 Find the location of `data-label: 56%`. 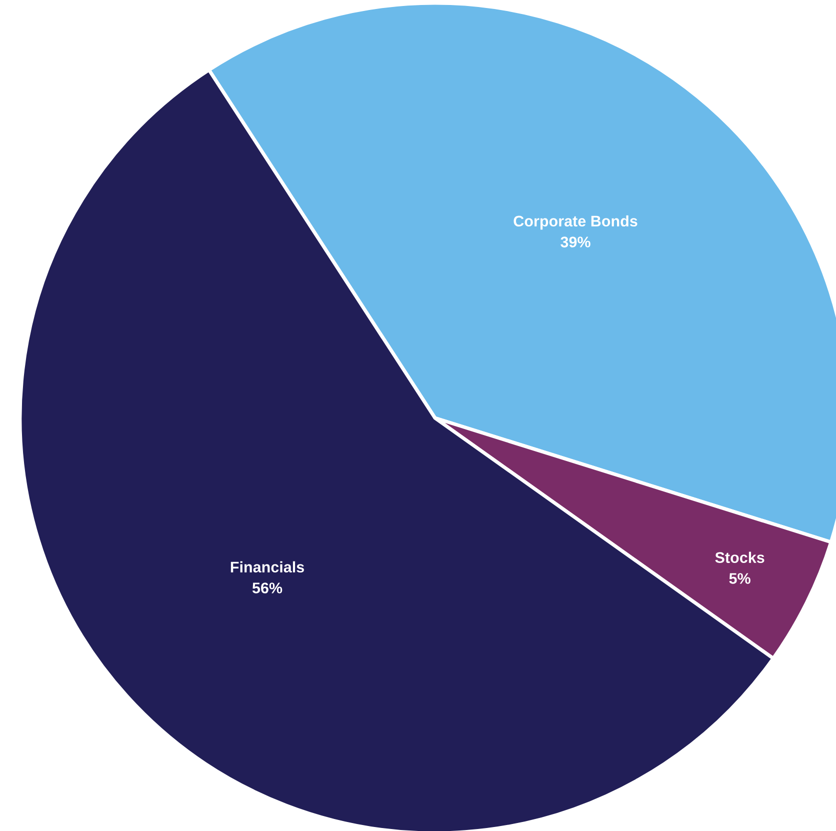

data-label: 56% is located at coordinates (267, 588).